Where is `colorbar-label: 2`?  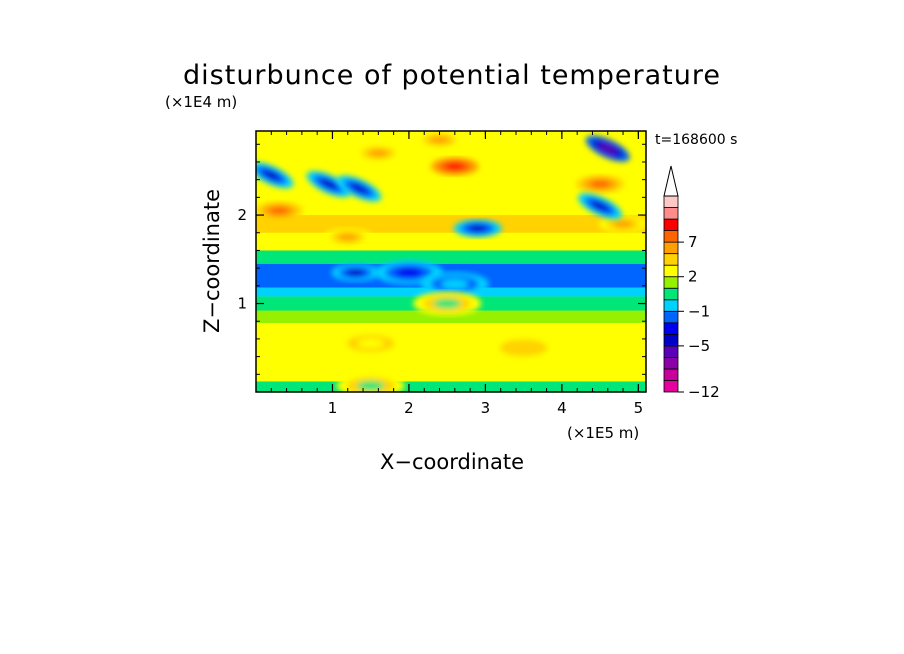
colorbar-label: 2 is located at coordinates (693, 277).